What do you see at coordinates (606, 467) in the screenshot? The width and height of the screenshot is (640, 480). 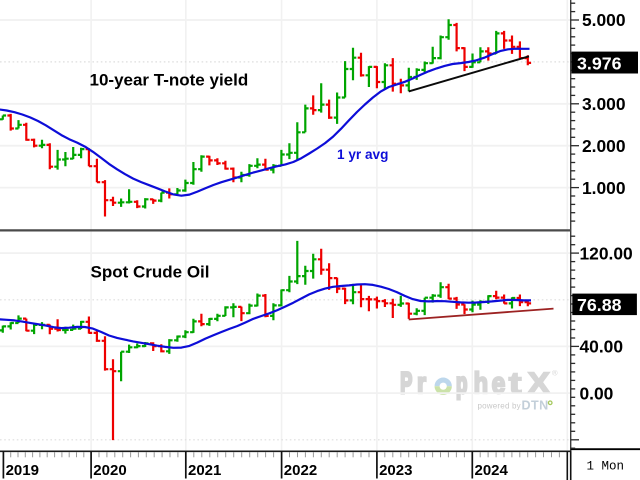 I see `svg-text: 1 Mon` at bounding box center [606, 467].